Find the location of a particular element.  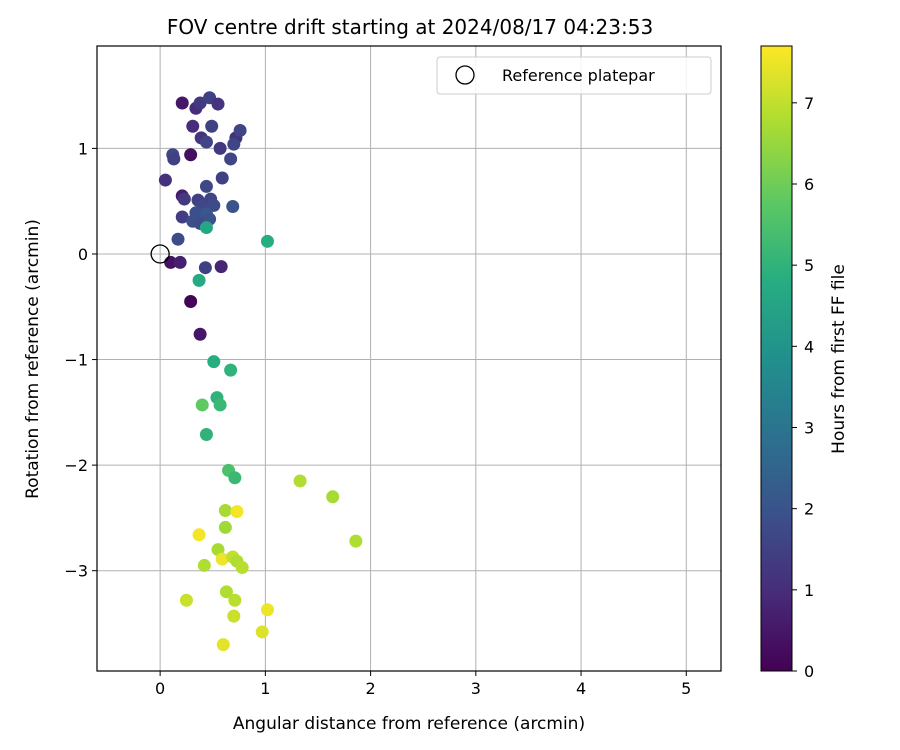

colorbar-tick-label: 2 is located at coordinates (809, 509).